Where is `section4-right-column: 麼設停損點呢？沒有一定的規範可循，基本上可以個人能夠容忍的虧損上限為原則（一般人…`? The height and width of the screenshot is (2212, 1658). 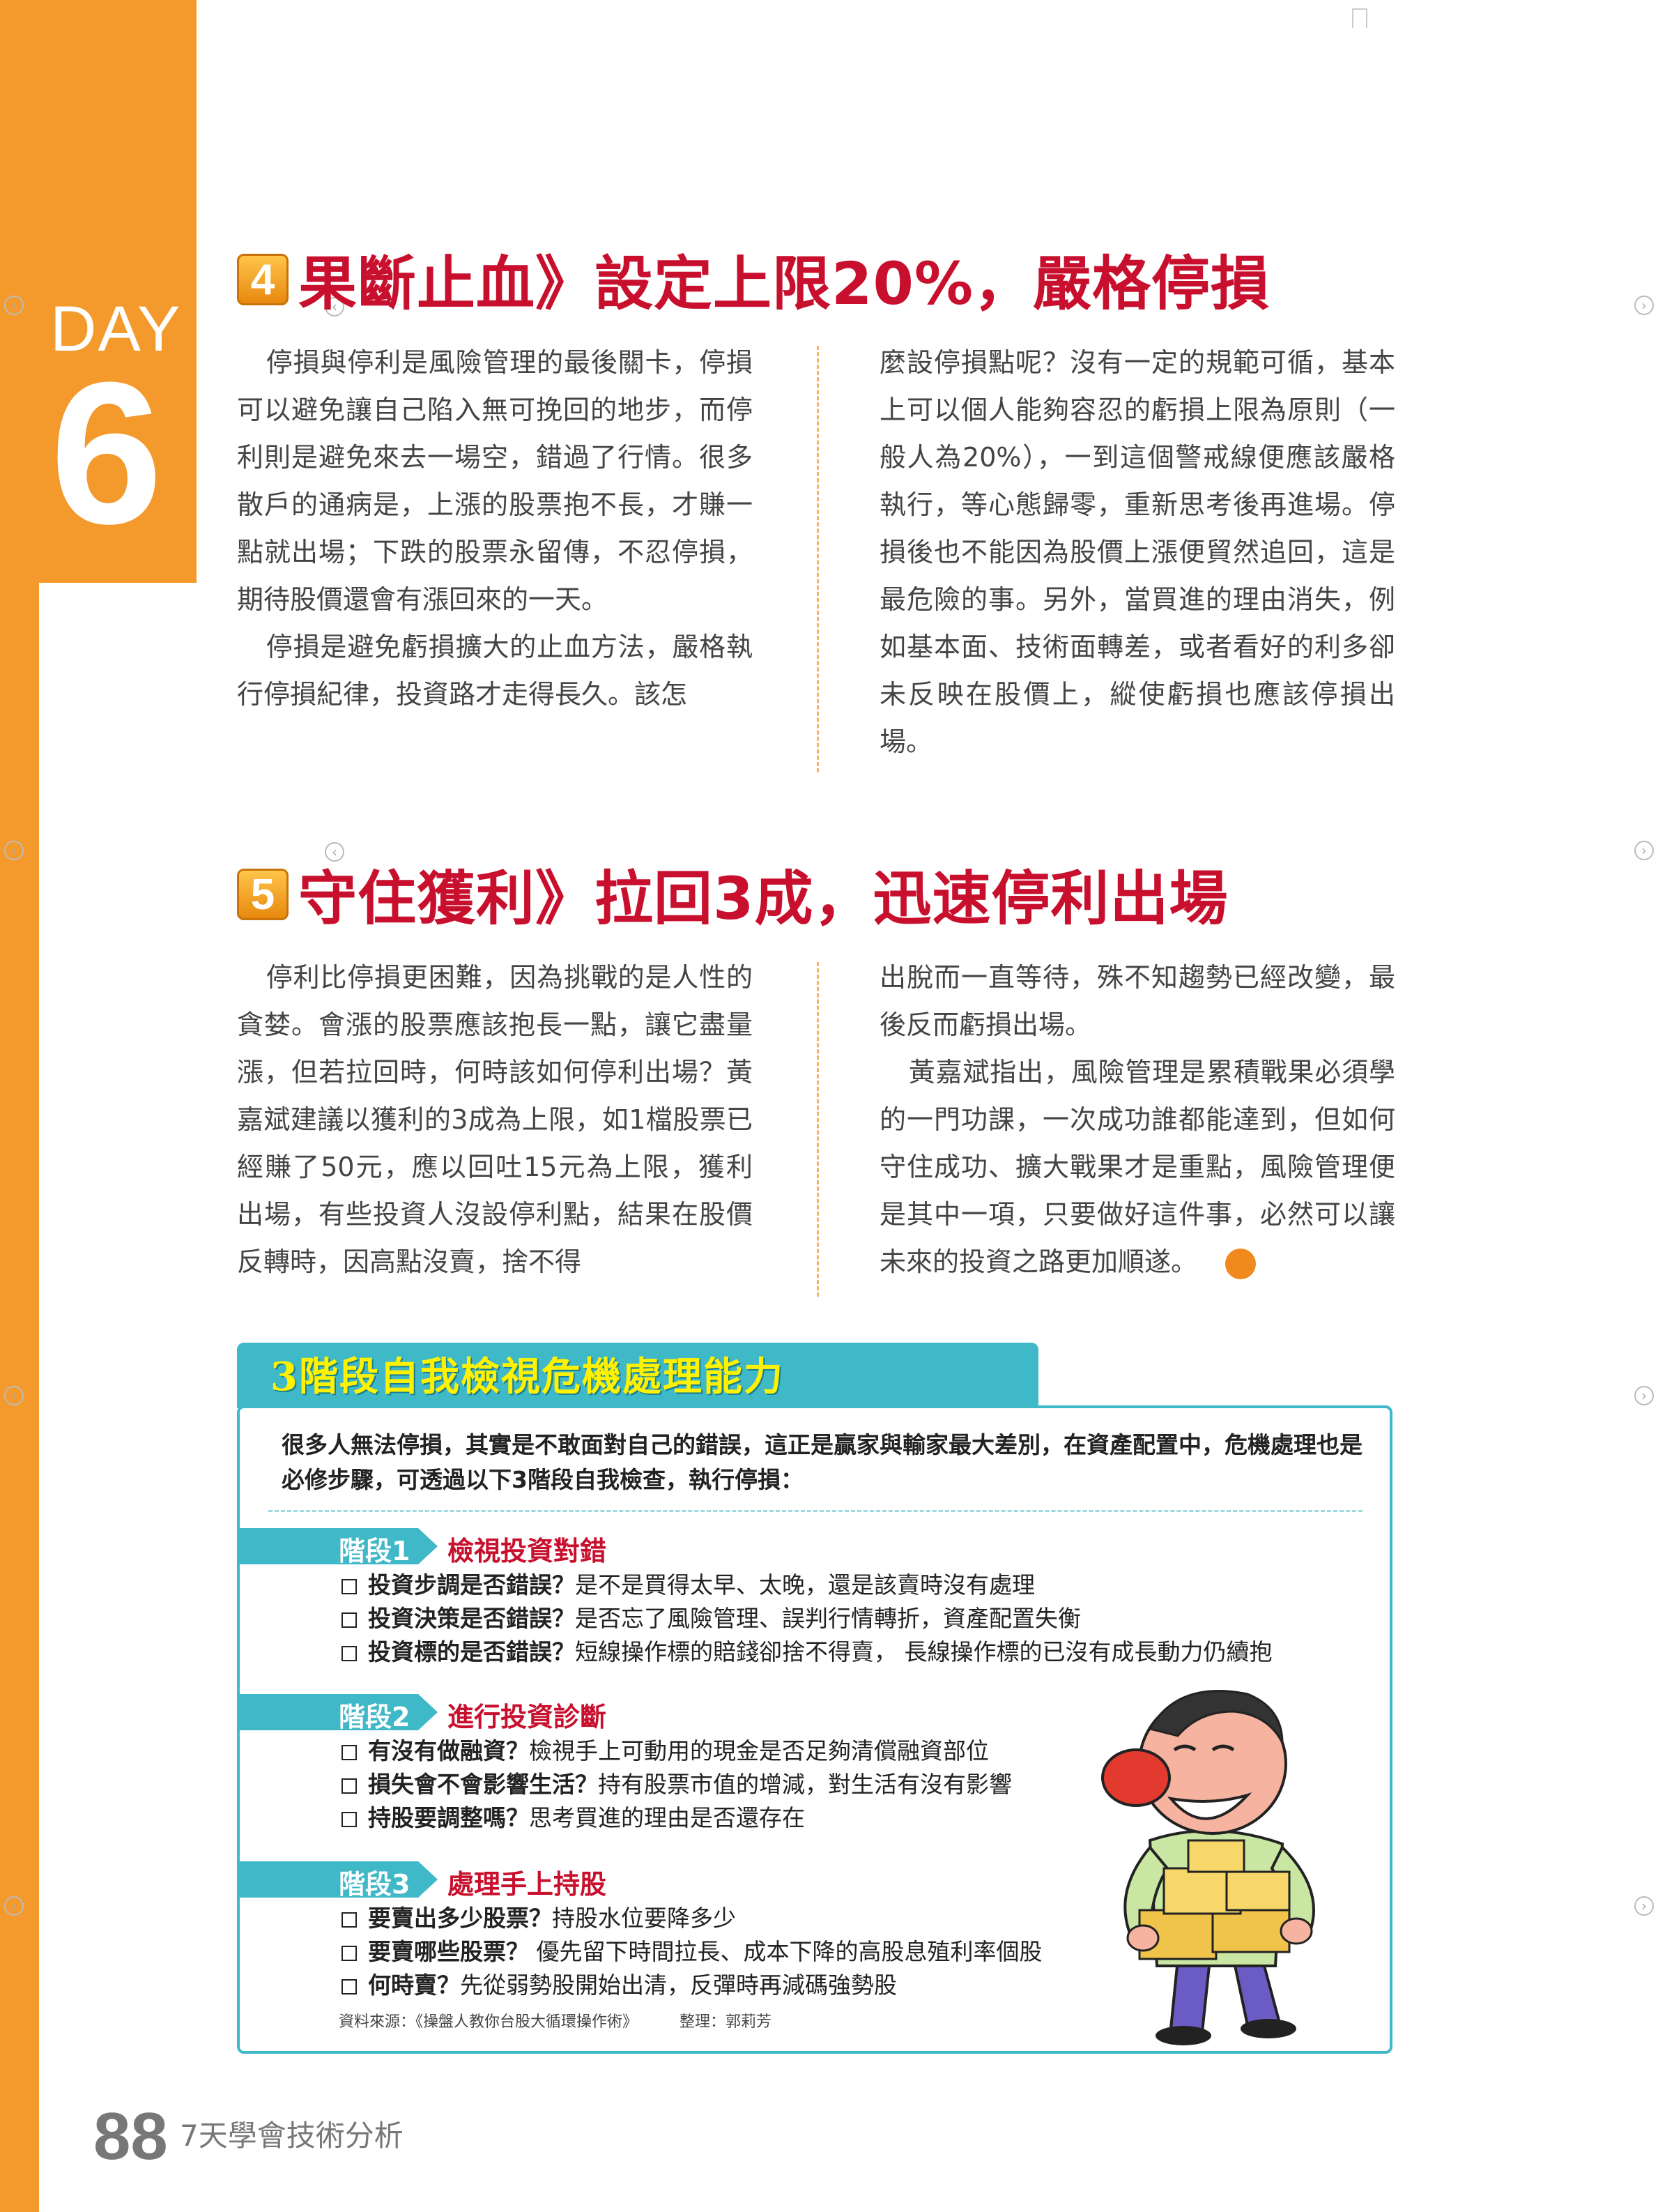 section4-right-column: 麼設停損點呢？沒有一定的規範可循，基本上可以個人能夠容忍的虧損上限為原則（一般人… is located at coordinates (1137, 552).